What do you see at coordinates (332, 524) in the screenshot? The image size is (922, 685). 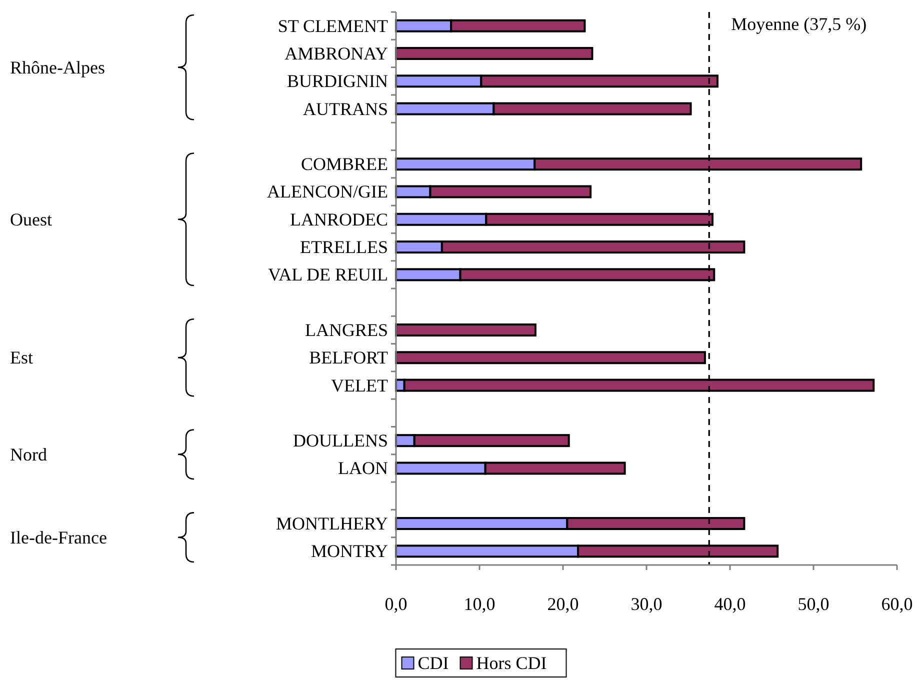 I see `y-tick-label: MONTLHERY` at bounding box center [332, 524].